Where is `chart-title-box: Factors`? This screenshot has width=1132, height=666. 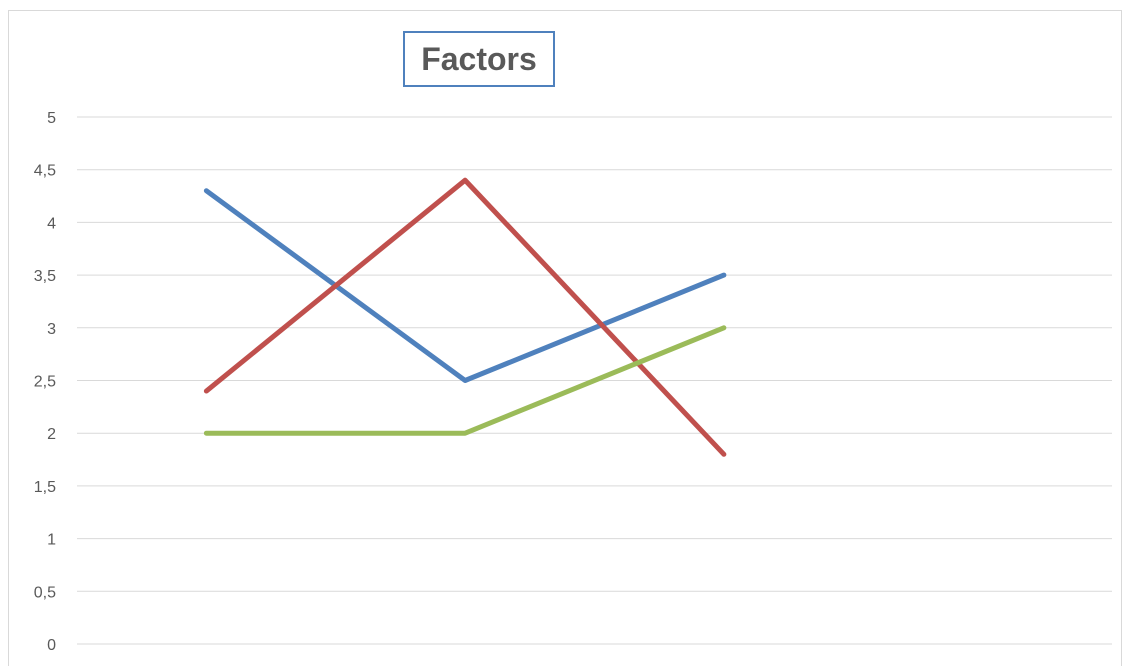
chart-title-box: Factors is located at coordinates (479, 59).